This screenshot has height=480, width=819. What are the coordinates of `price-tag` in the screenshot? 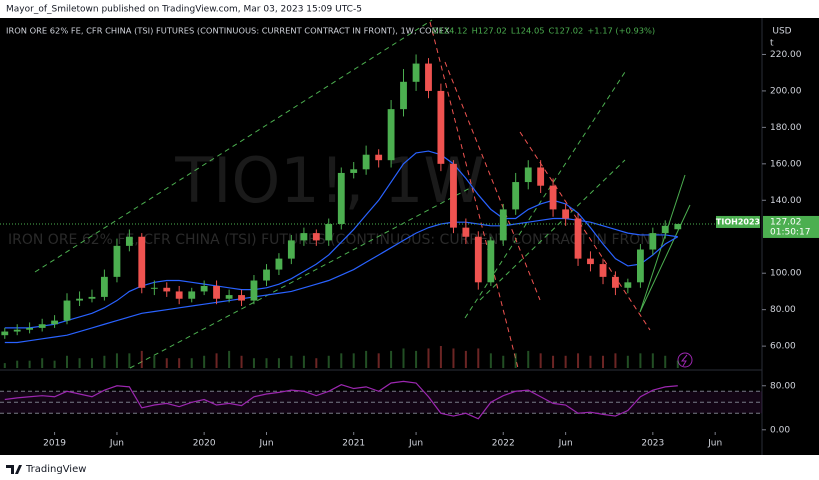 It's located at (791, 226).